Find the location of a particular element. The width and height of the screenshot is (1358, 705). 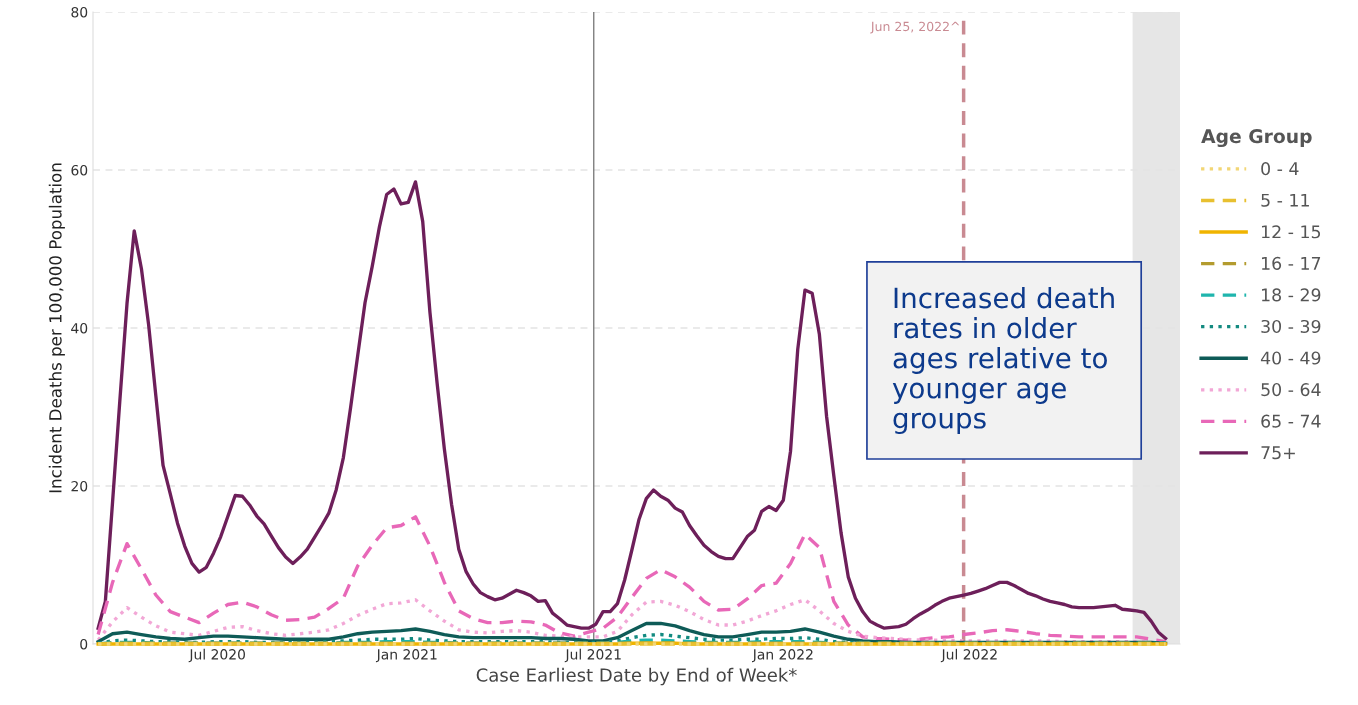

y-tick-label: 40 is located at coordinates (79, 328).